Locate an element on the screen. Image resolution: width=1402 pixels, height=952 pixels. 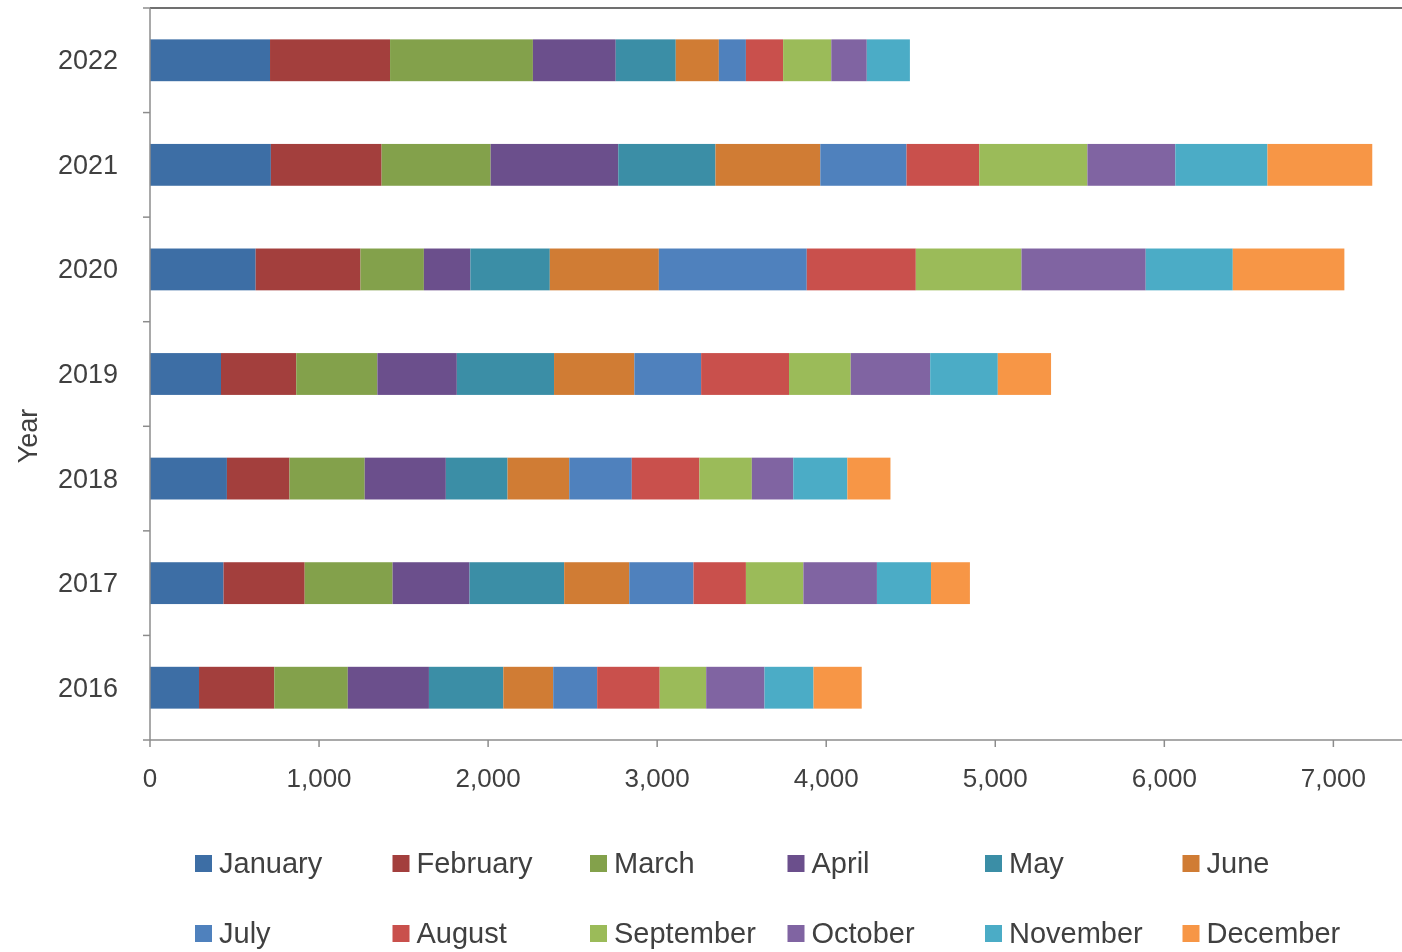
legend-label: April is located at coordinates (840, 863).